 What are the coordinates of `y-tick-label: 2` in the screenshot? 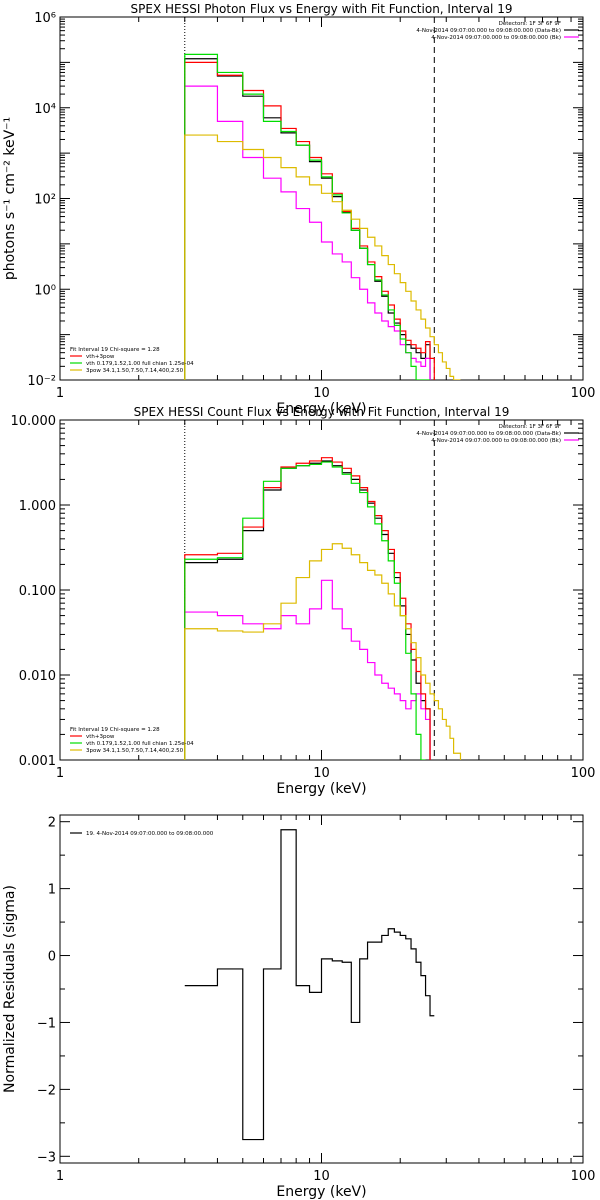 It's located at (52, 823).